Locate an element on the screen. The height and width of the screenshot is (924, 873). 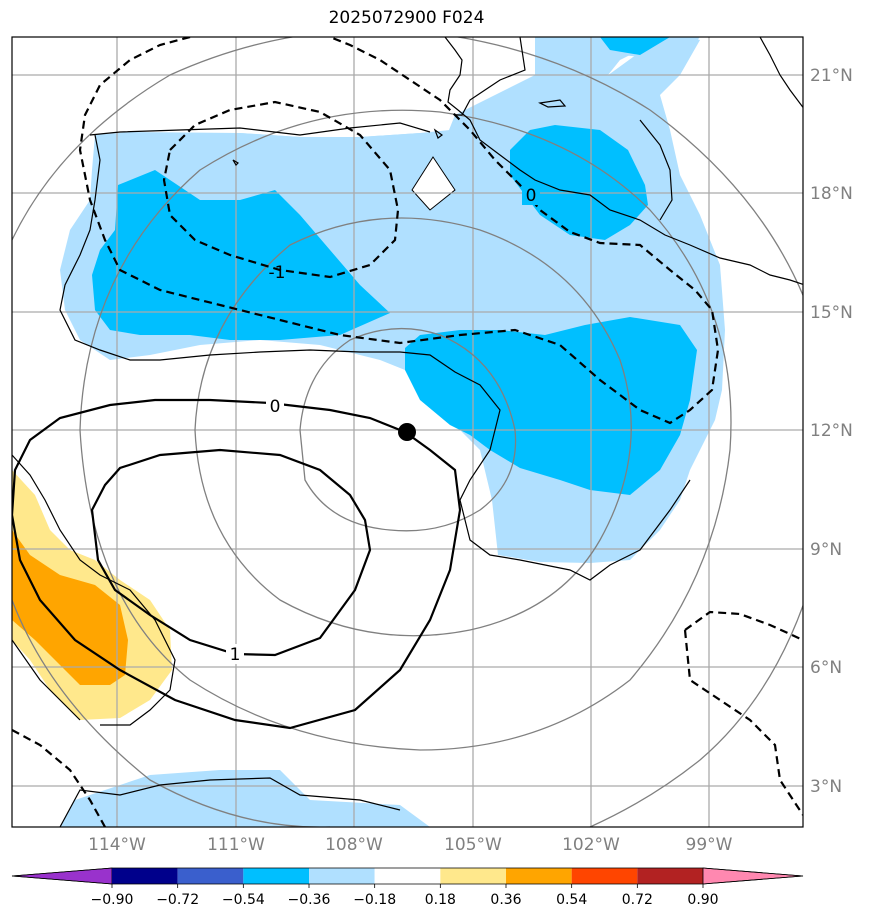
colorbar-tick-label: 0.54 is located at coordinates (571, 900).